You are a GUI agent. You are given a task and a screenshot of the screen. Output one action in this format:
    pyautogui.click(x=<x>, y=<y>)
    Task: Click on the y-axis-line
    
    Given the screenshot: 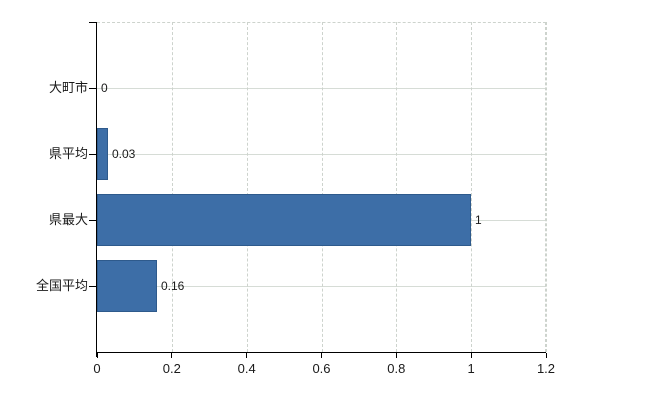 What is the action you would take?
    pyautogui.click(x=96, y=189)
    